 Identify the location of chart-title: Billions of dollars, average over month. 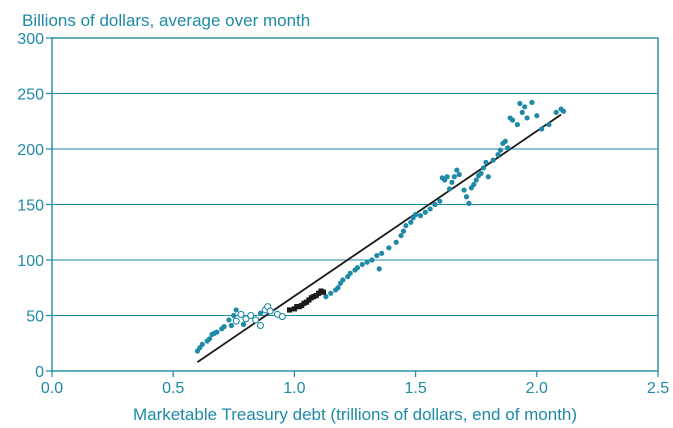
(166, 20).